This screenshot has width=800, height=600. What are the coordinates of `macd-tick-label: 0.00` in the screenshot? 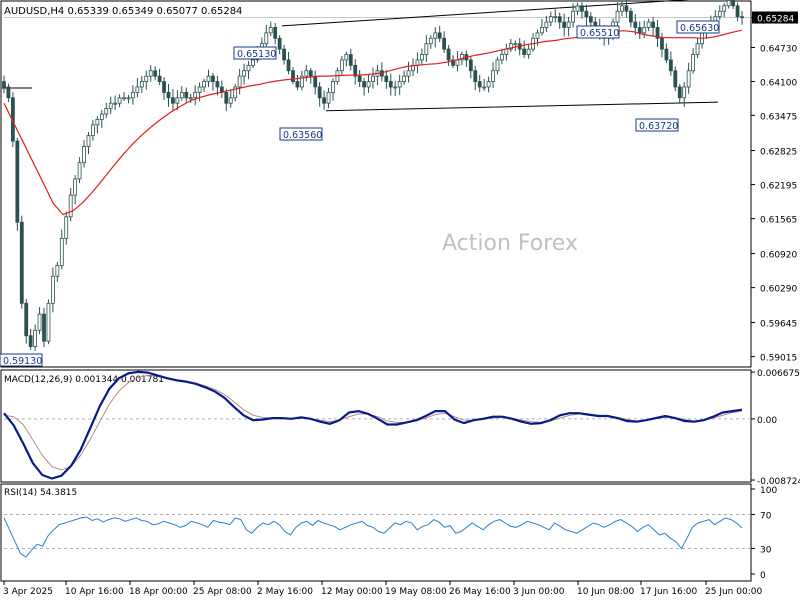 It's located at (767, 421).